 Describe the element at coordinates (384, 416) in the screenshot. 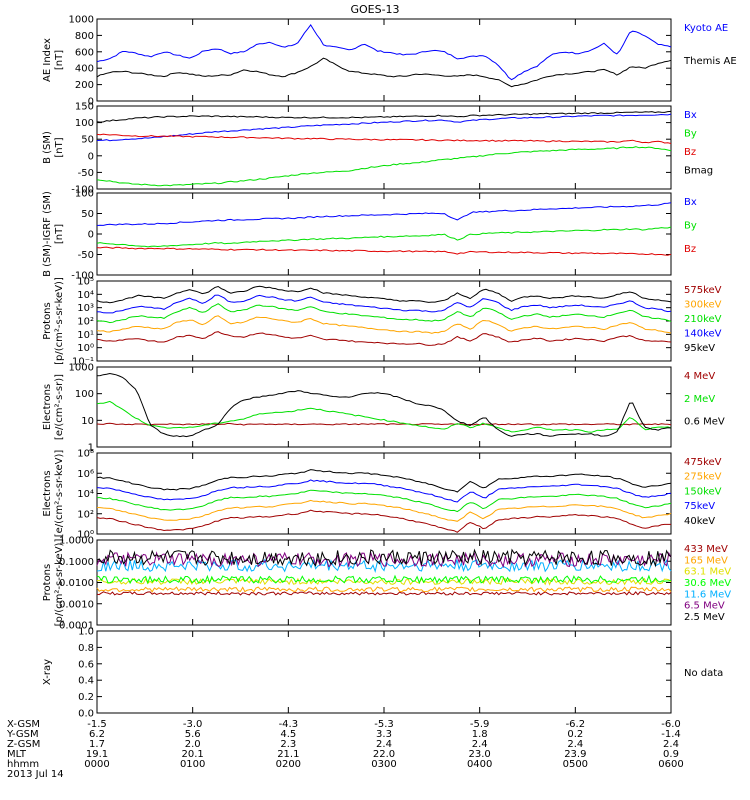

I see `series-line-2-MeV` at that location.